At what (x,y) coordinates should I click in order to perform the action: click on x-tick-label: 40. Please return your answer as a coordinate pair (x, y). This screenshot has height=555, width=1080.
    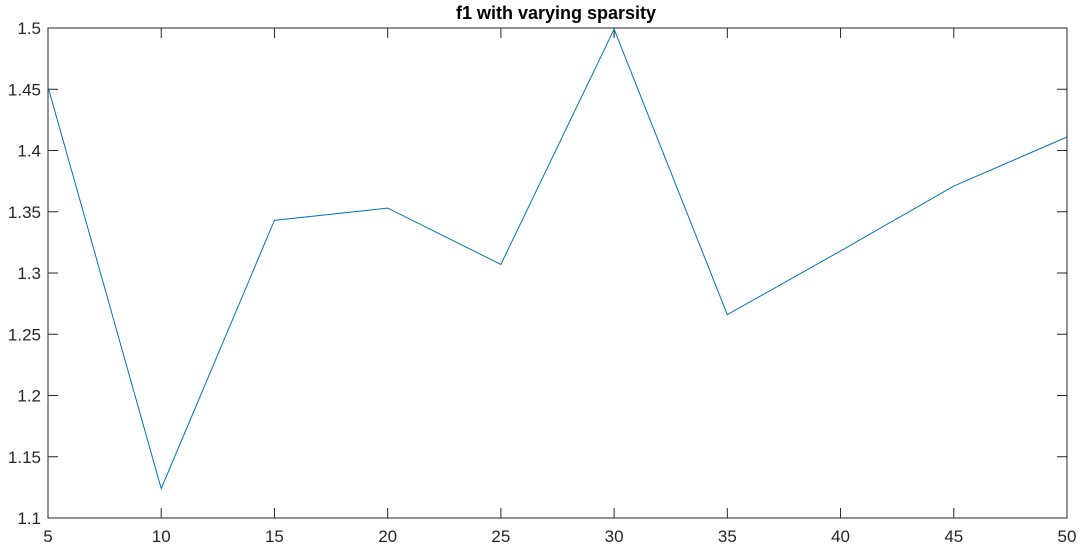
    Looking at the image, I should click on (840, 536).